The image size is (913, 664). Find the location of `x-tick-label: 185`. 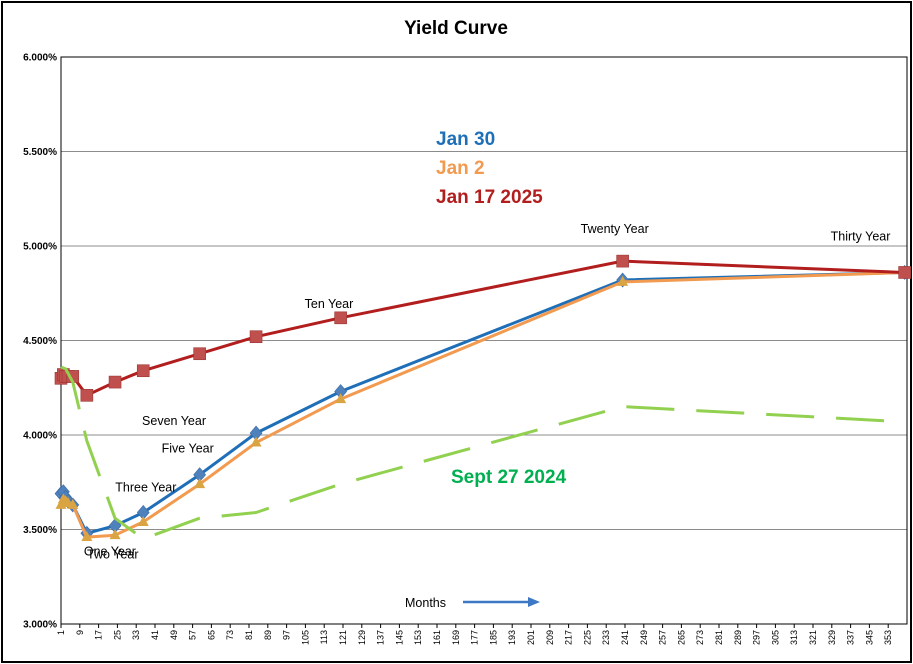

x-tick-label: 185 is located at coordinates (493, 637).